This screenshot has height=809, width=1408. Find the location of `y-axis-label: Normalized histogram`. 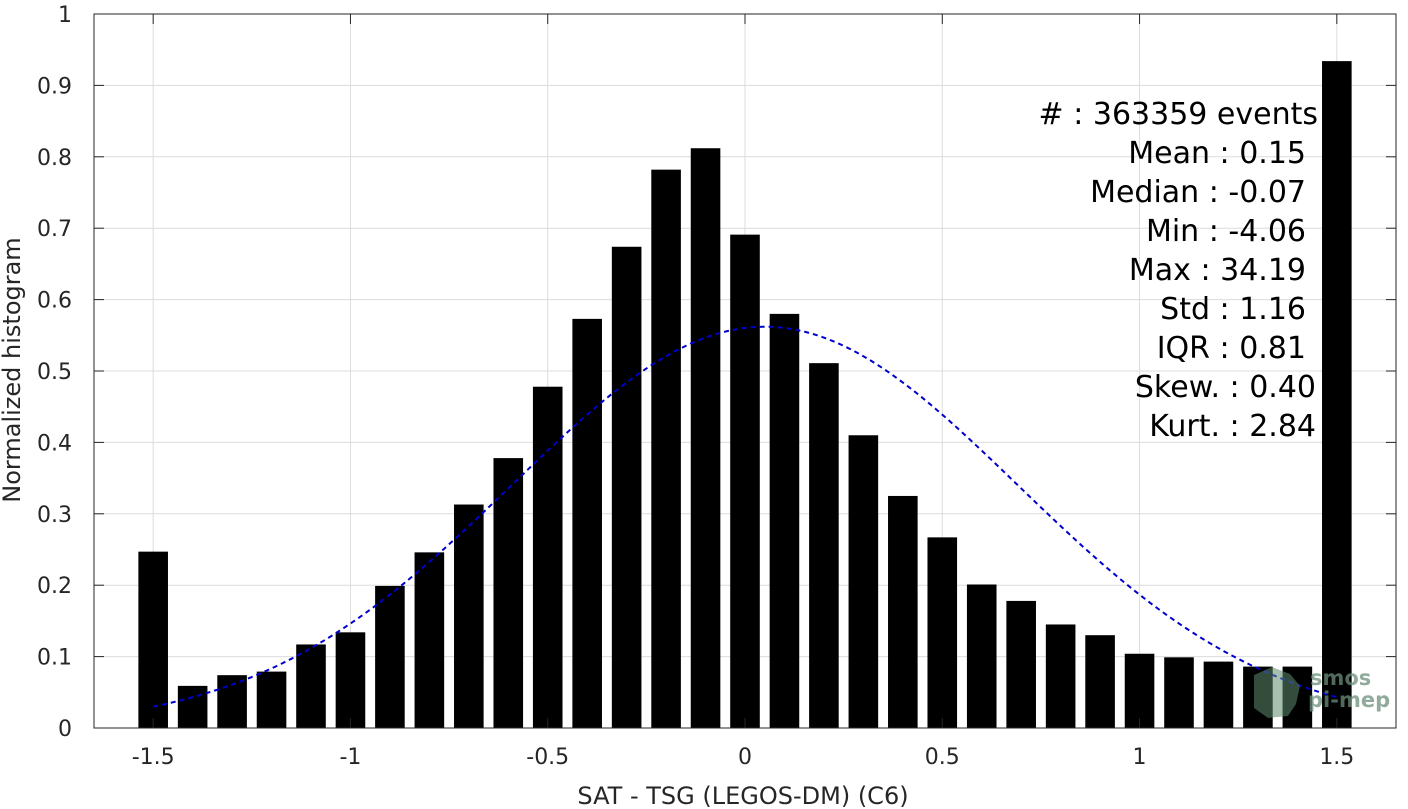

y-axis-label: Normalized histogram is located at coordinates (13, 369).